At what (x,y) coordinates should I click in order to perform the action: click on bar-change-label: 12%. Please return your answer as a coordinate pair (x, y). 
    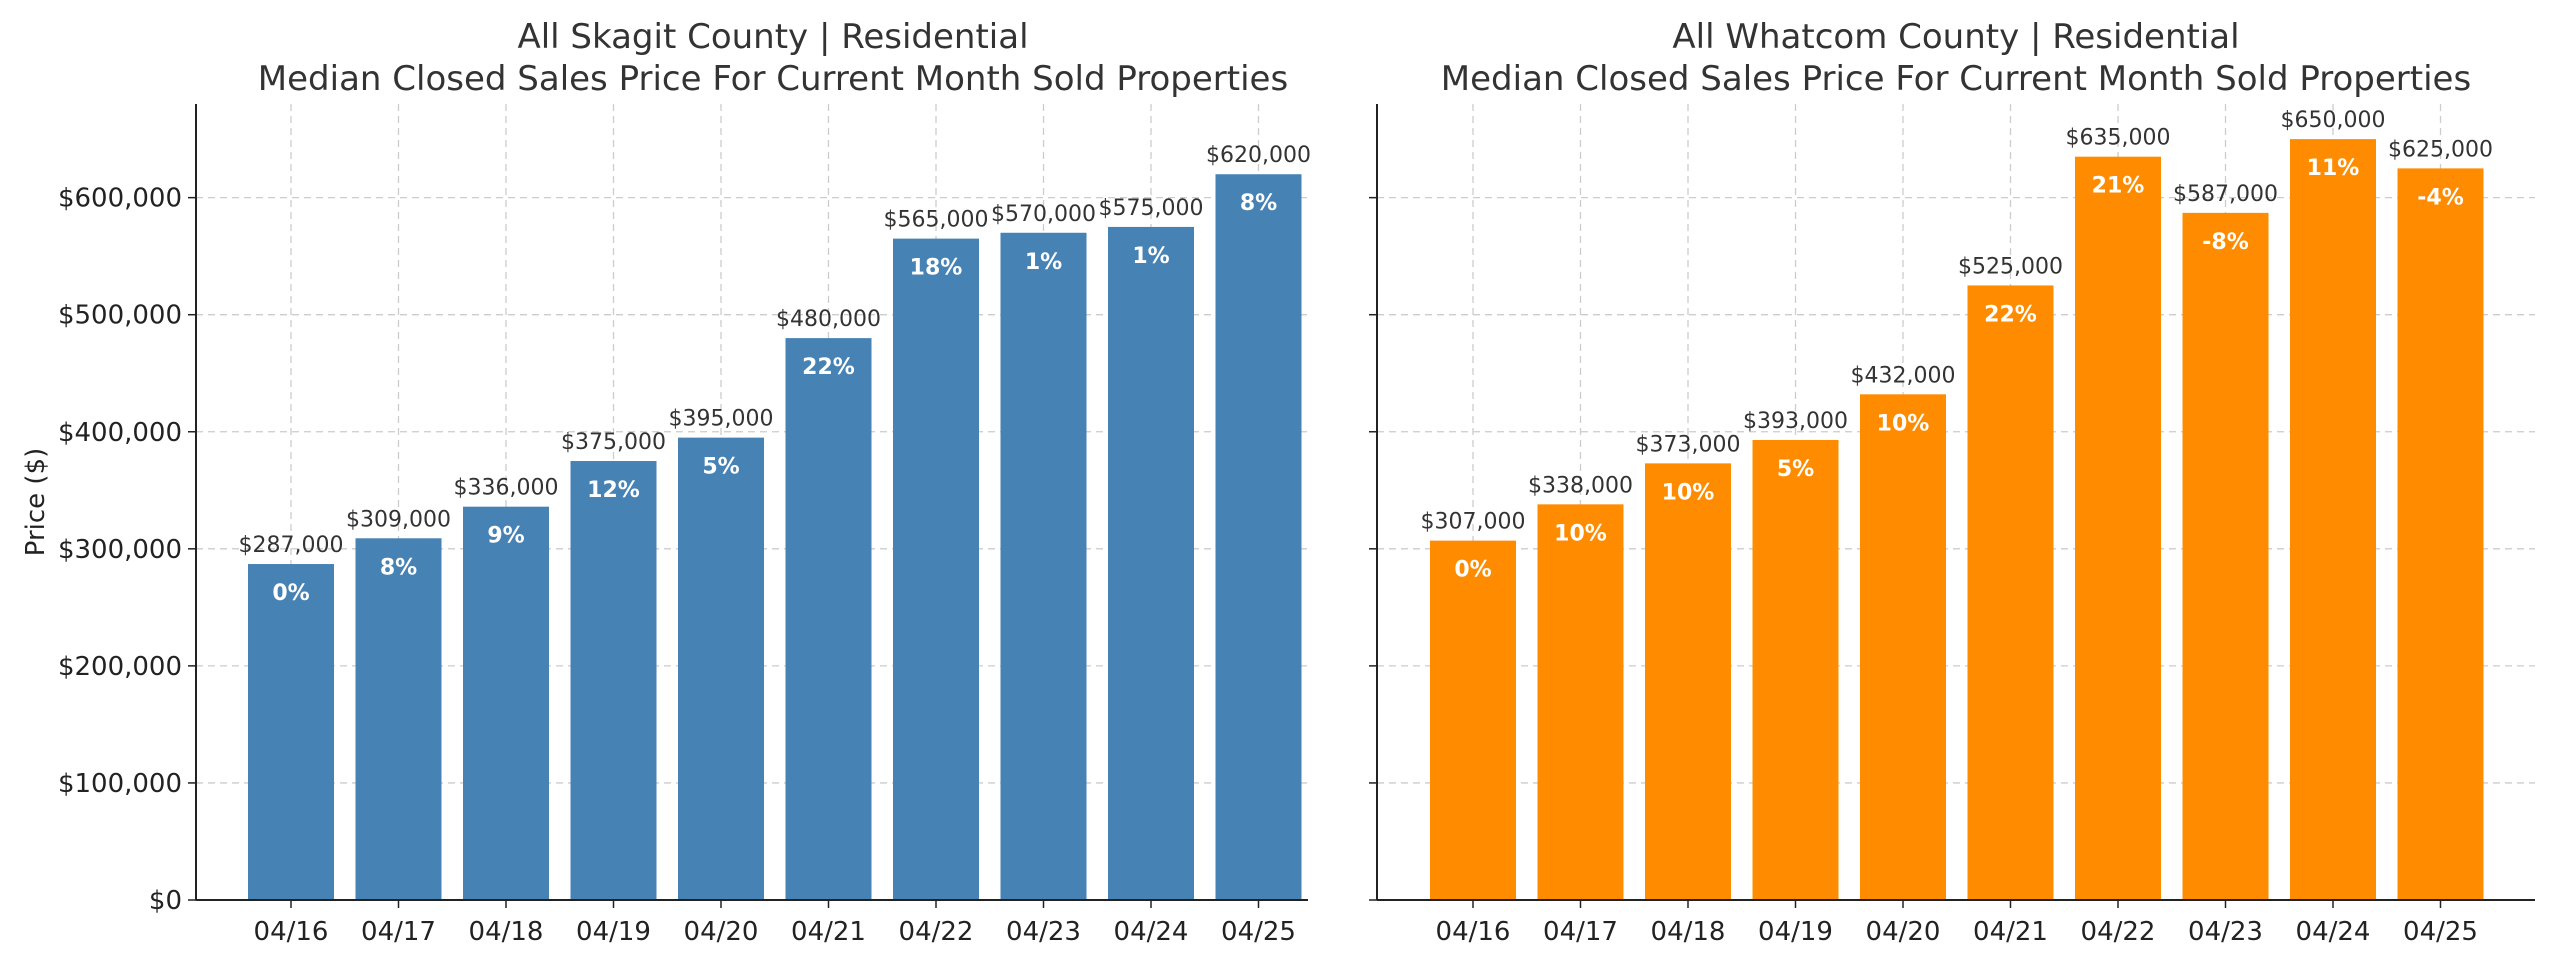
    Looking at the image, I should click on (613, 490).